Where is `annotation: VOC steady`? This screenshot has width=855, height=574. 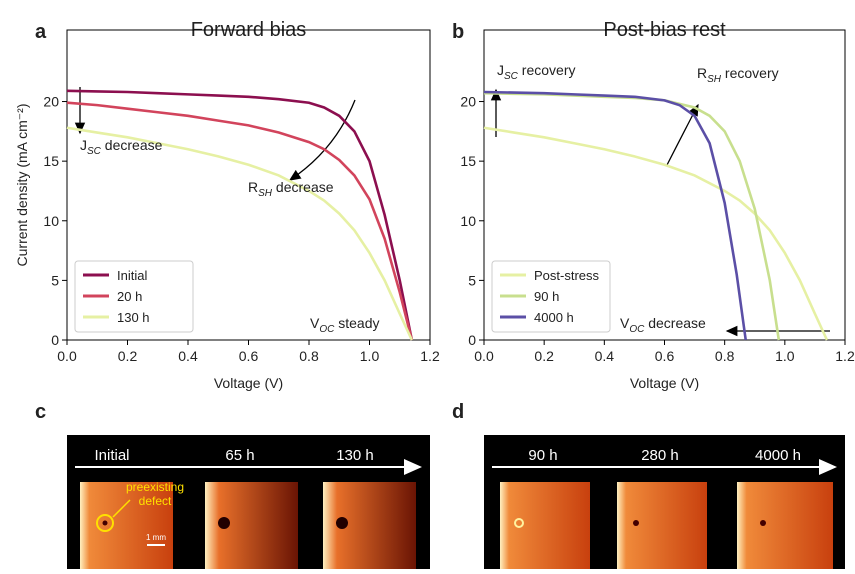
annotation: VOC steady is located at coordinates (344, 325).